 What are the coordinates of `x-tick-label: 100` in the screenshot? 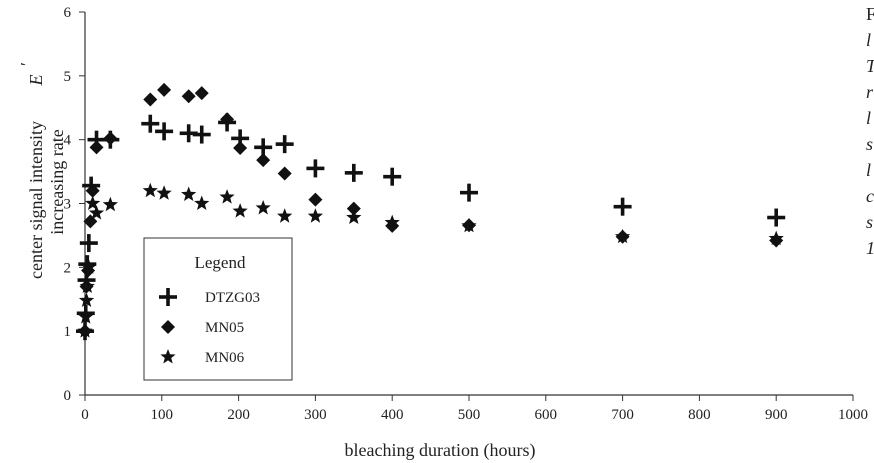 It's located at (162, 415).